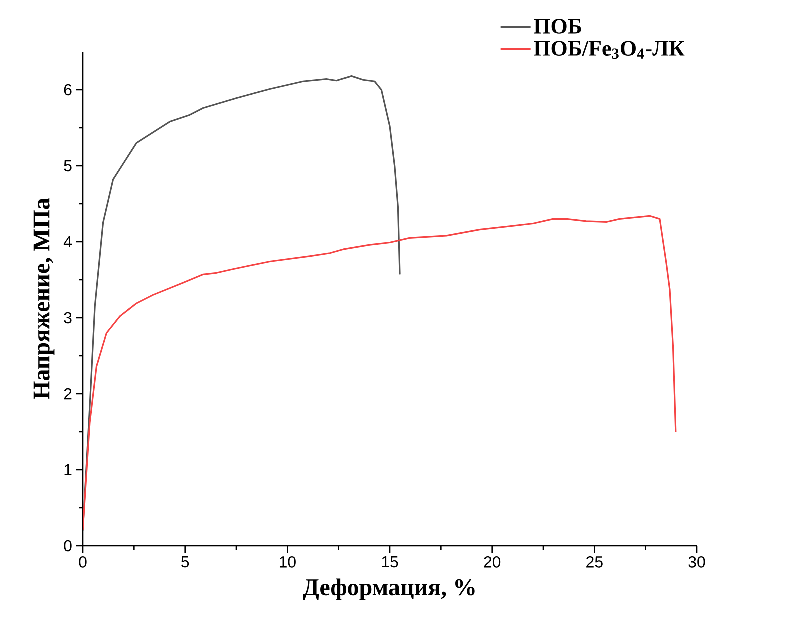  I want to click on x-tick-label: 5, so click(186, 562).